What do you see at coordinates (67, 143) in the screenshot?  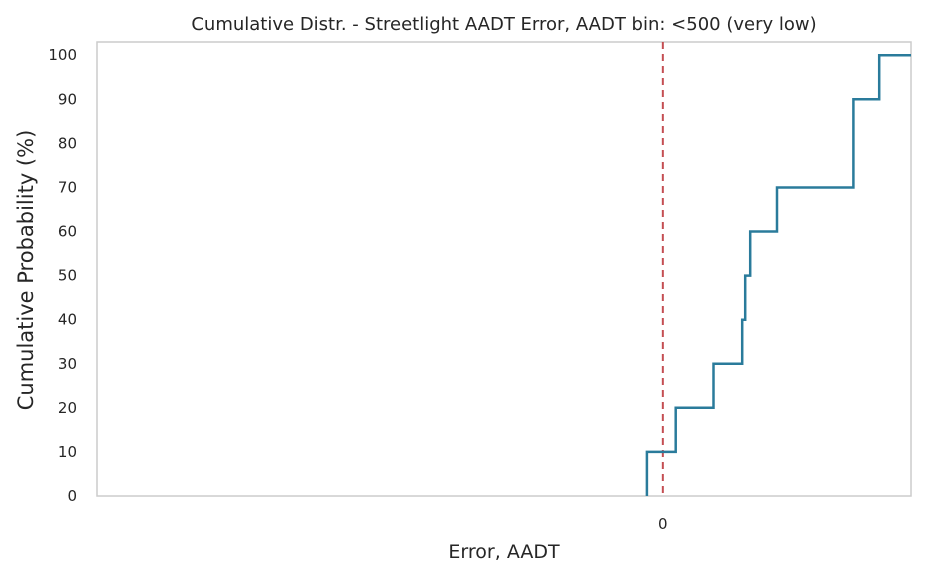 I see `y-tick-label: 80` at bounding box center [67, 143].